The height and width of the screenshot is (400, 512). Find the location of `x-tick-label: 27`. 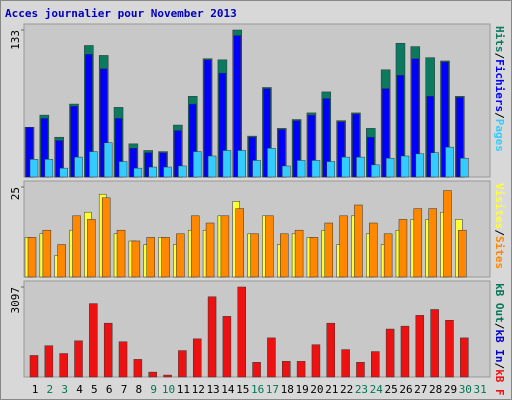

x-tick-label: 27 is located at coordinates (420, 389).